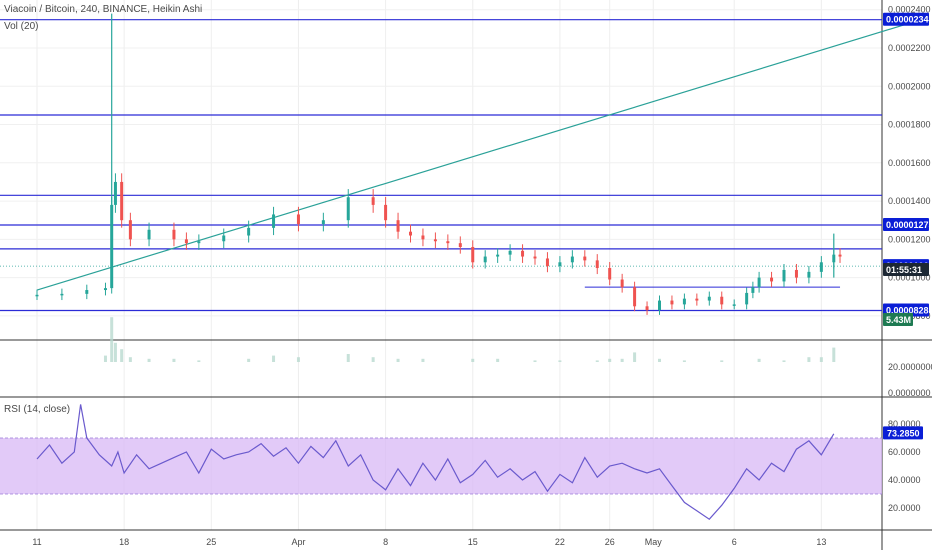 Image resolution: width=932 pixels, height=550 pixels. Describe the element at coordinates (909, 393) in the screenshot. I see `volume-tick-label: 0.0000000` at that location.